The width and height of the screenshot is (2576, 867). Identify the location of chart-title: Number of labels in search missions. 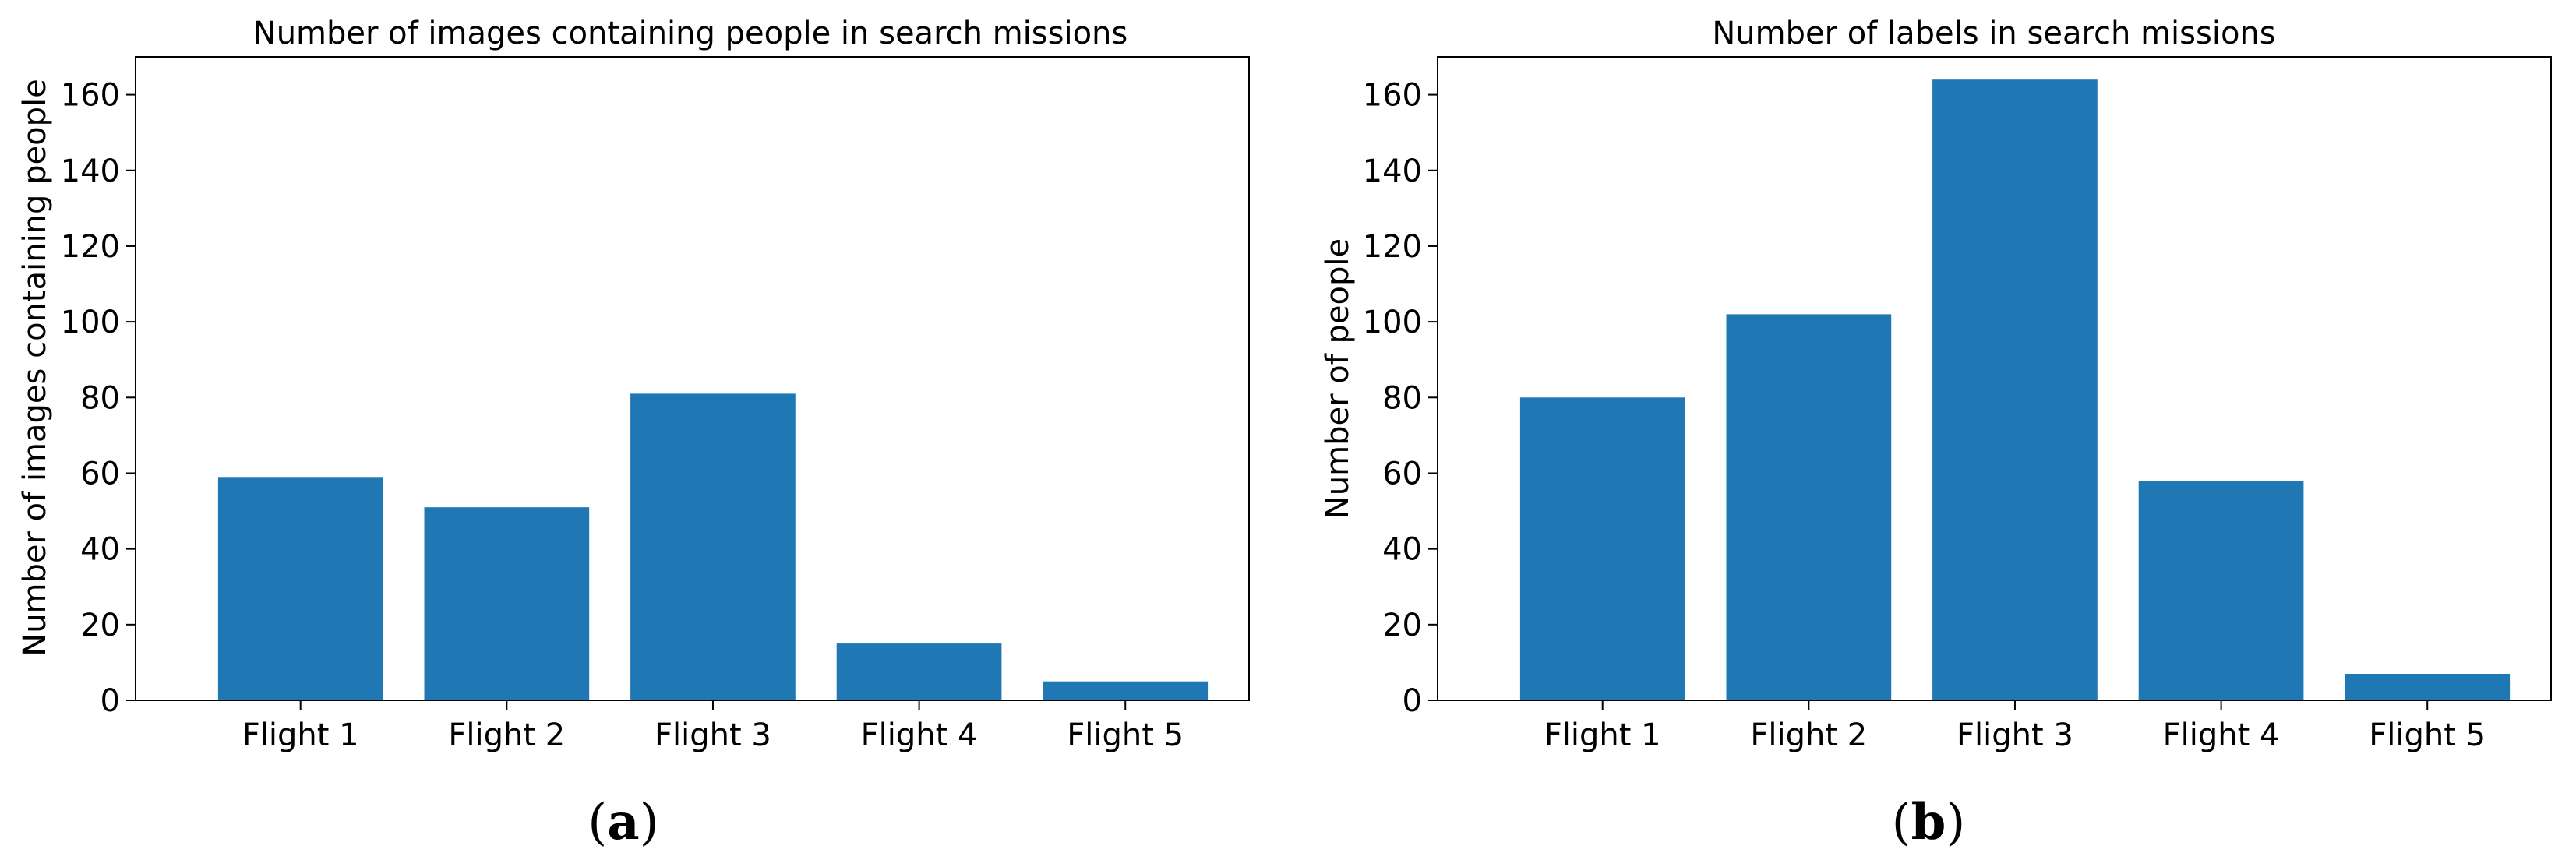
(1993, 33).